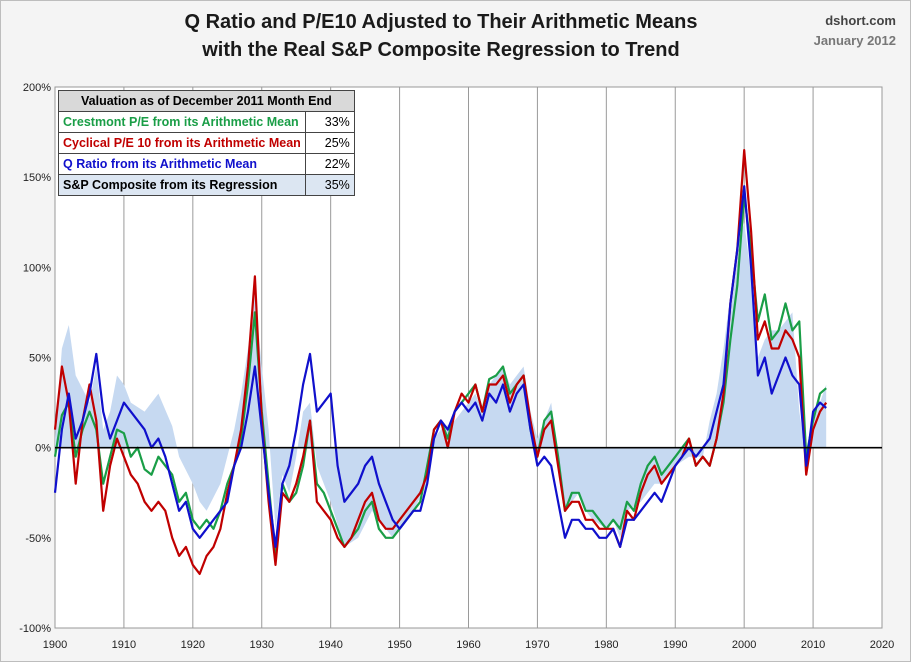 This screenshot has height=662, width=911. What do you see at coordinates (40, 359) in the screenshot?
I see `y-tick-label: 50%` at bounding box center [40, 359].